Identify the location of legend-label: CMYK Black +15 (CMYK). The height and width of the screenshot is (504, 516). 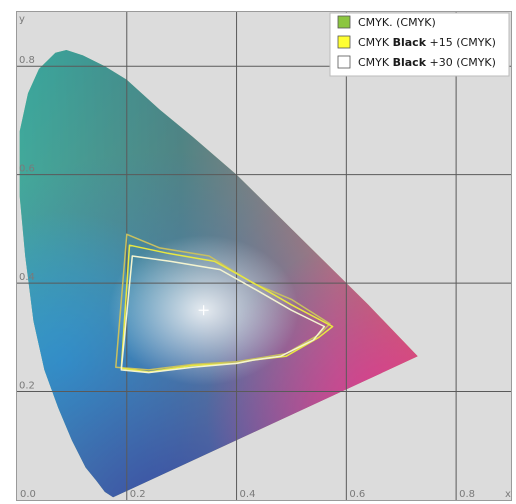
(427, 42).